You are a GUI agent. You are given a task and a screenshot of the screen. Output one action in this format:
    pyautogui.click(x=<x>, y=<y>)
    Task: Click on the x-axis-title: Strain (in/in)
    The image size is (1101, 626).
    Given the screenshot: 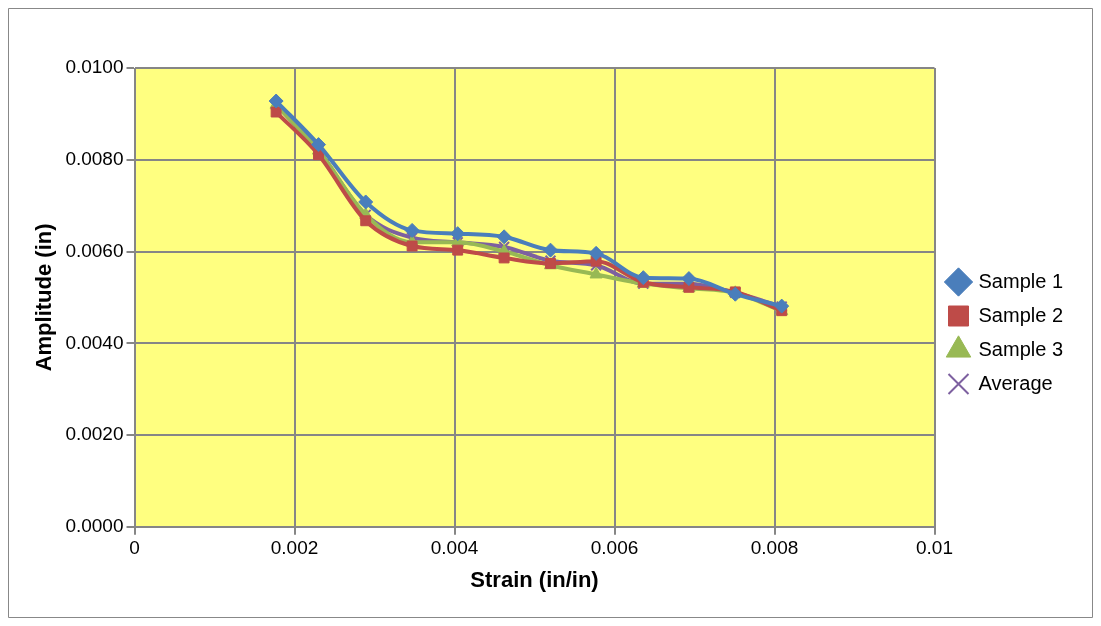 What is the action you would take?
    pyautogui.click(x=534, y=579)
    